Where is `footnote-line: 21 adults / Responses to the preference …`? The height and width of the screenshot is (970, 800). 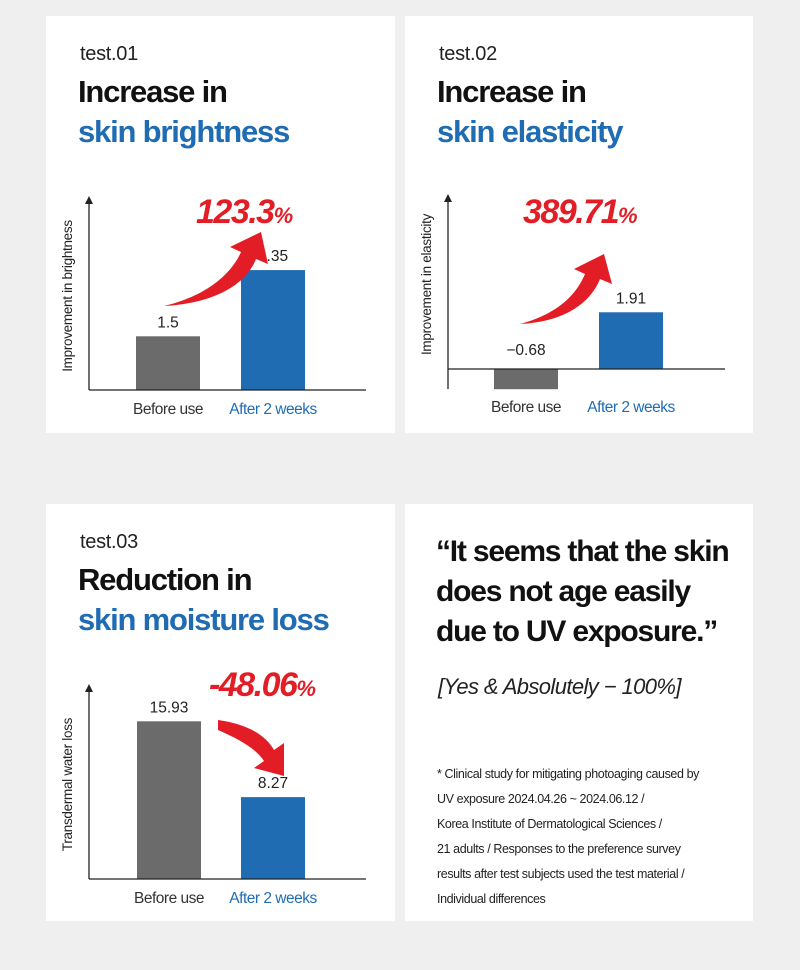 footnote-line: 21 adults / Responses to the preference … is located at coordinates (559, 849).